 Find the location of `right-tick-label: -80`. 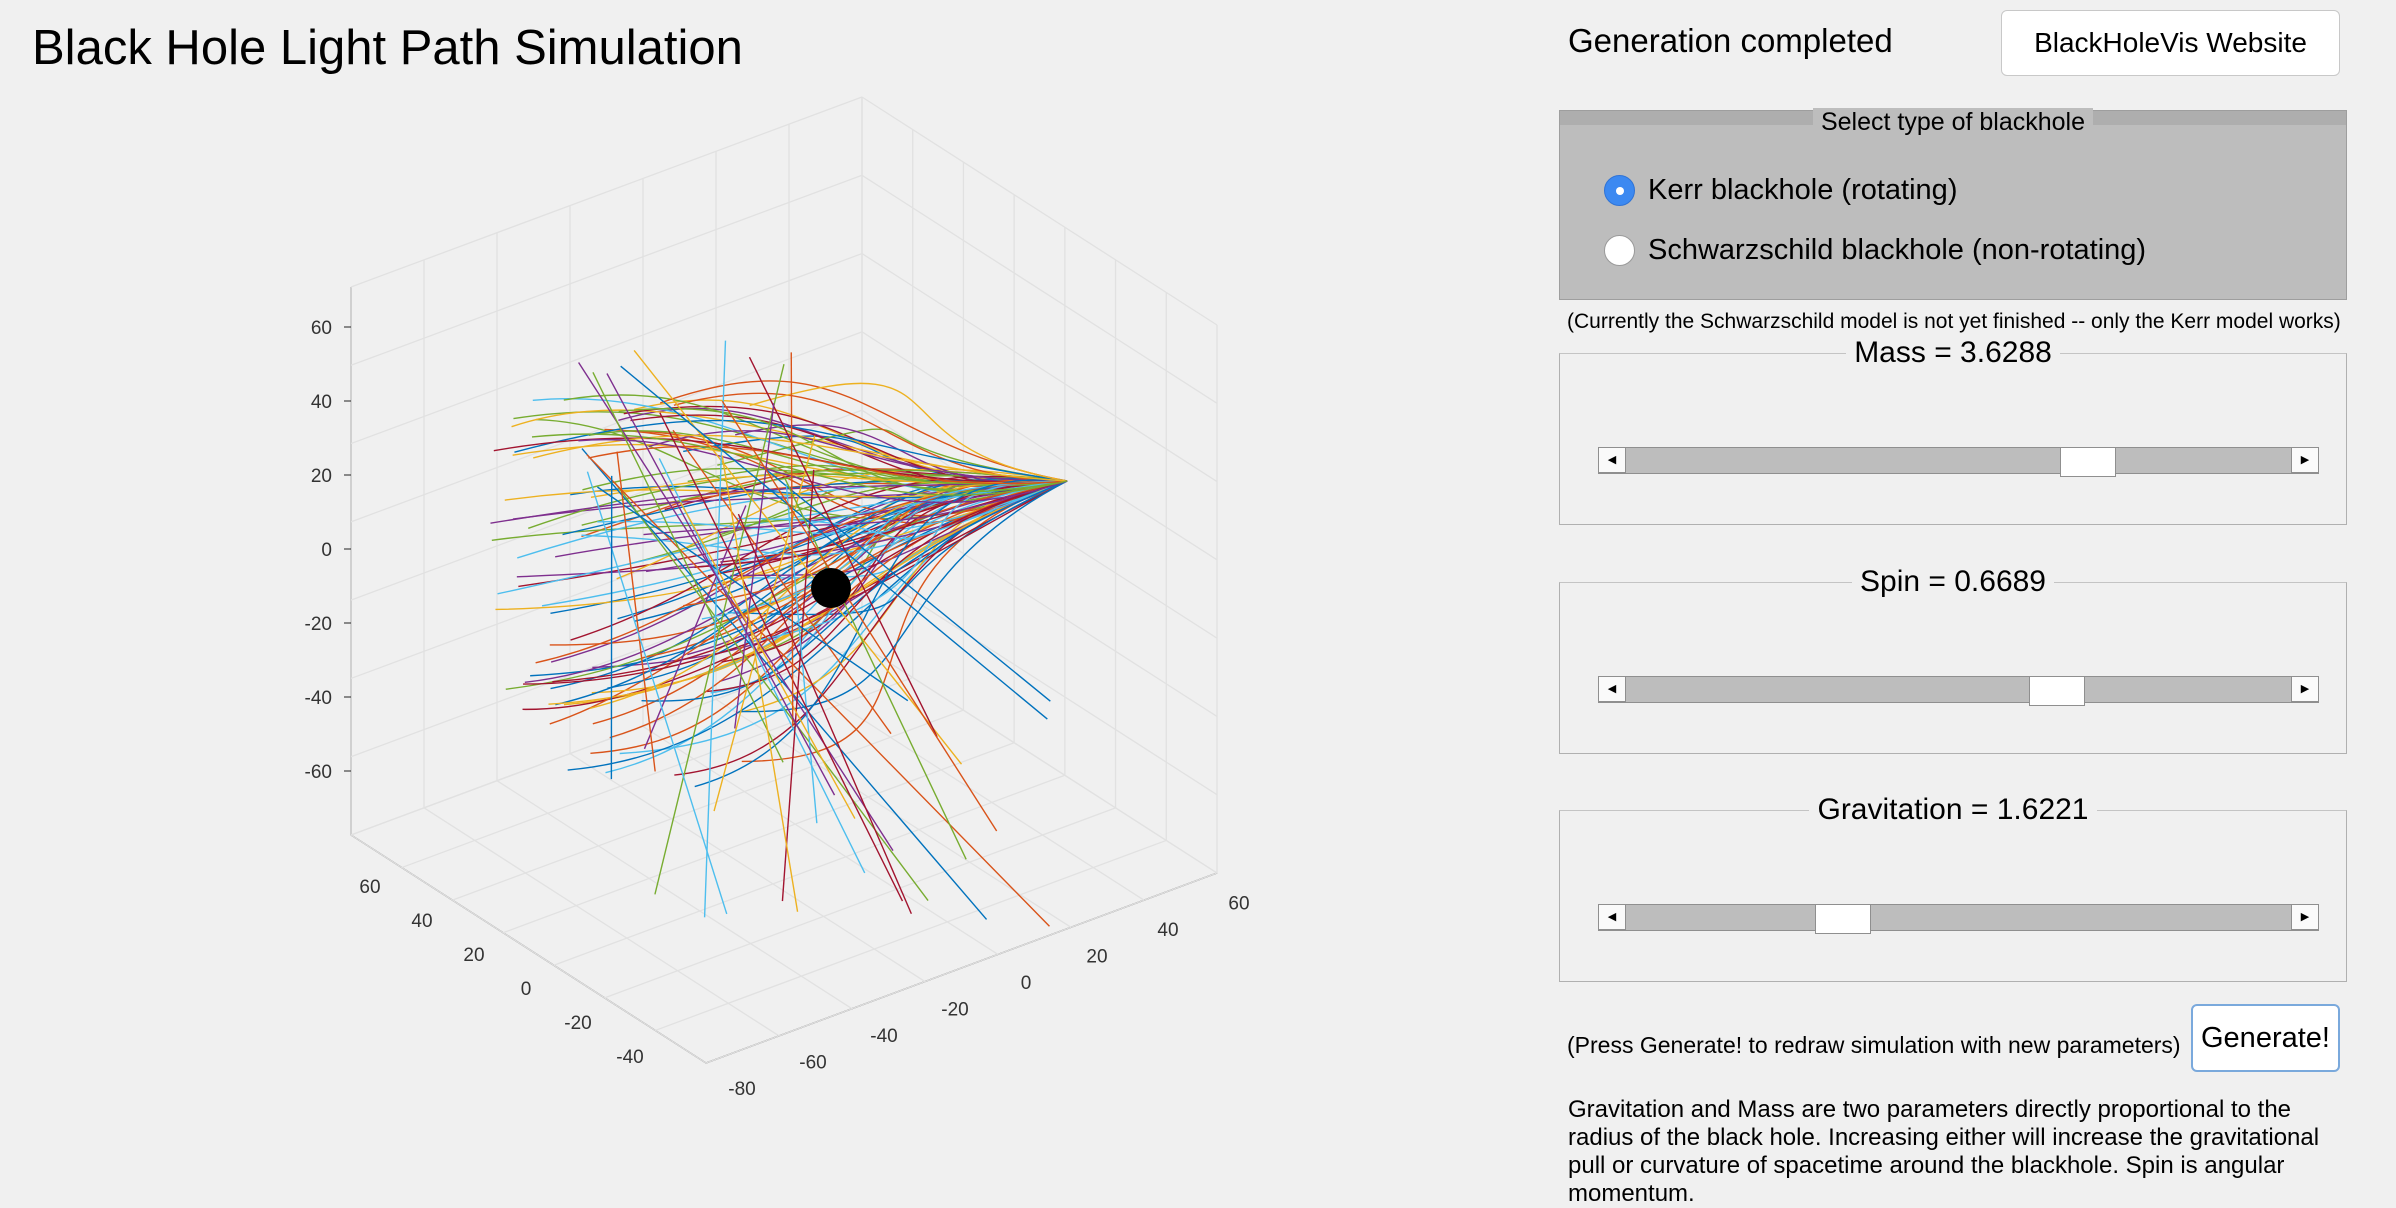

right-tick-label: -80 is located at coordinates (741, 1089).